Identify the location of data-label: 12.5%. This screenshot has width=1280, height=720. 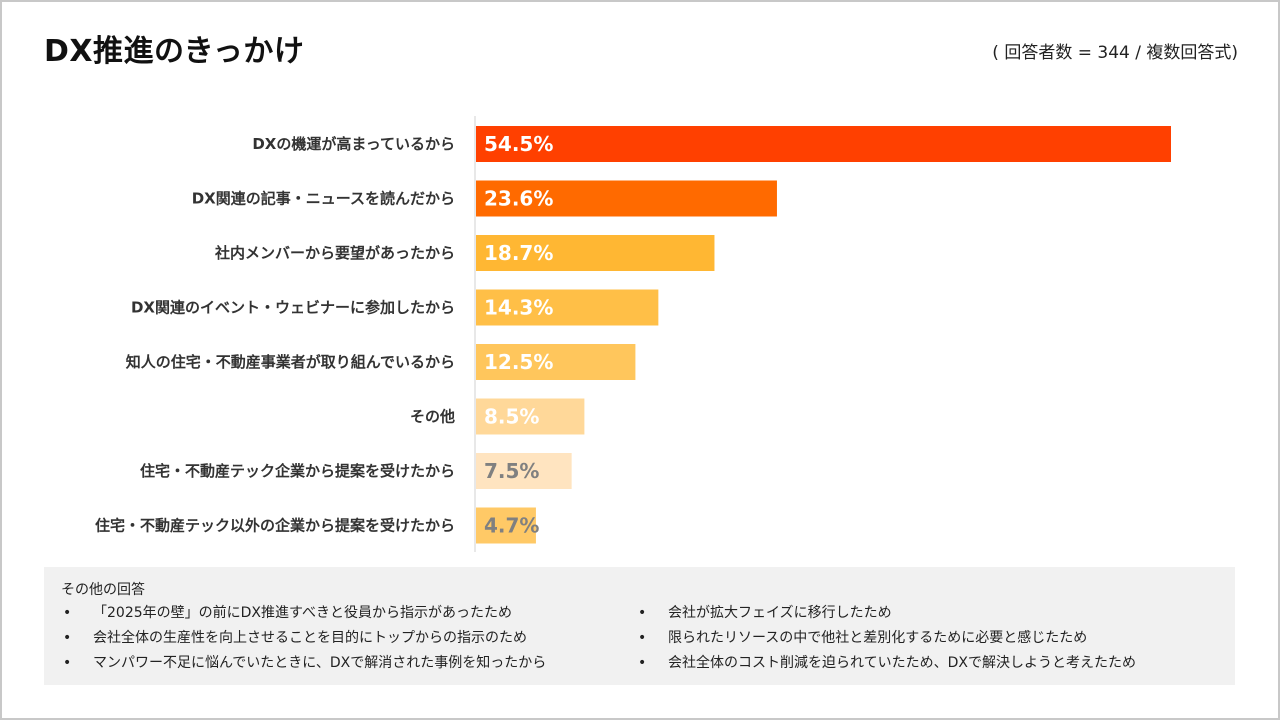
(518, 362).